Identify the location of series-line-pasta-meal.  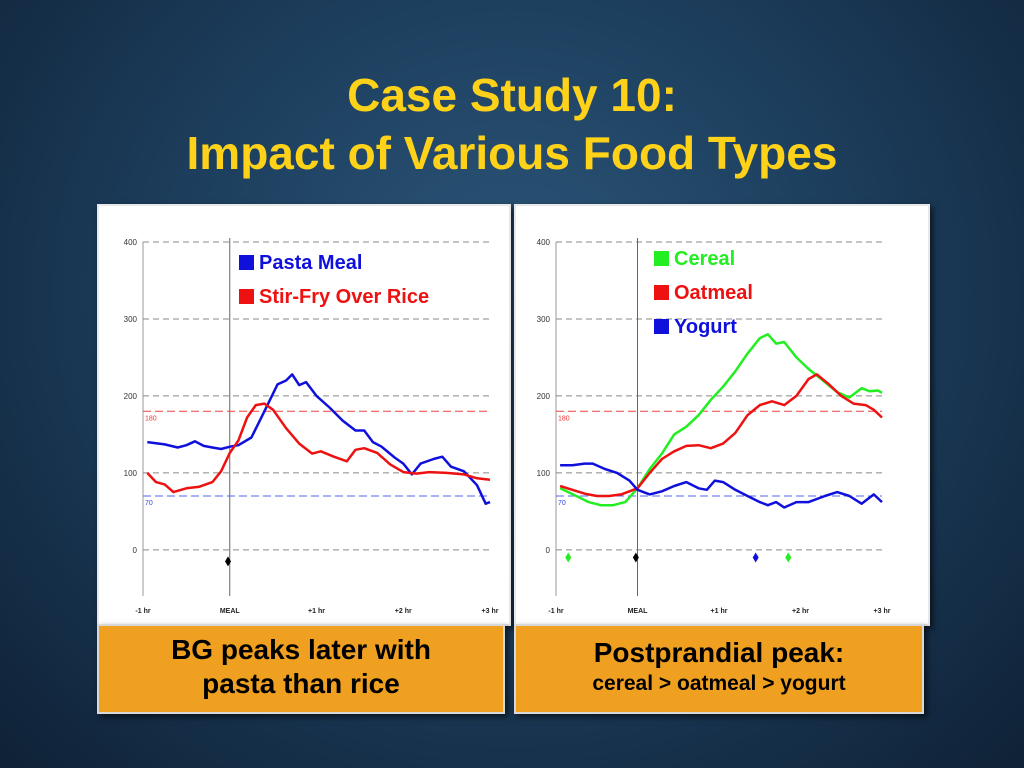
(319, 439).